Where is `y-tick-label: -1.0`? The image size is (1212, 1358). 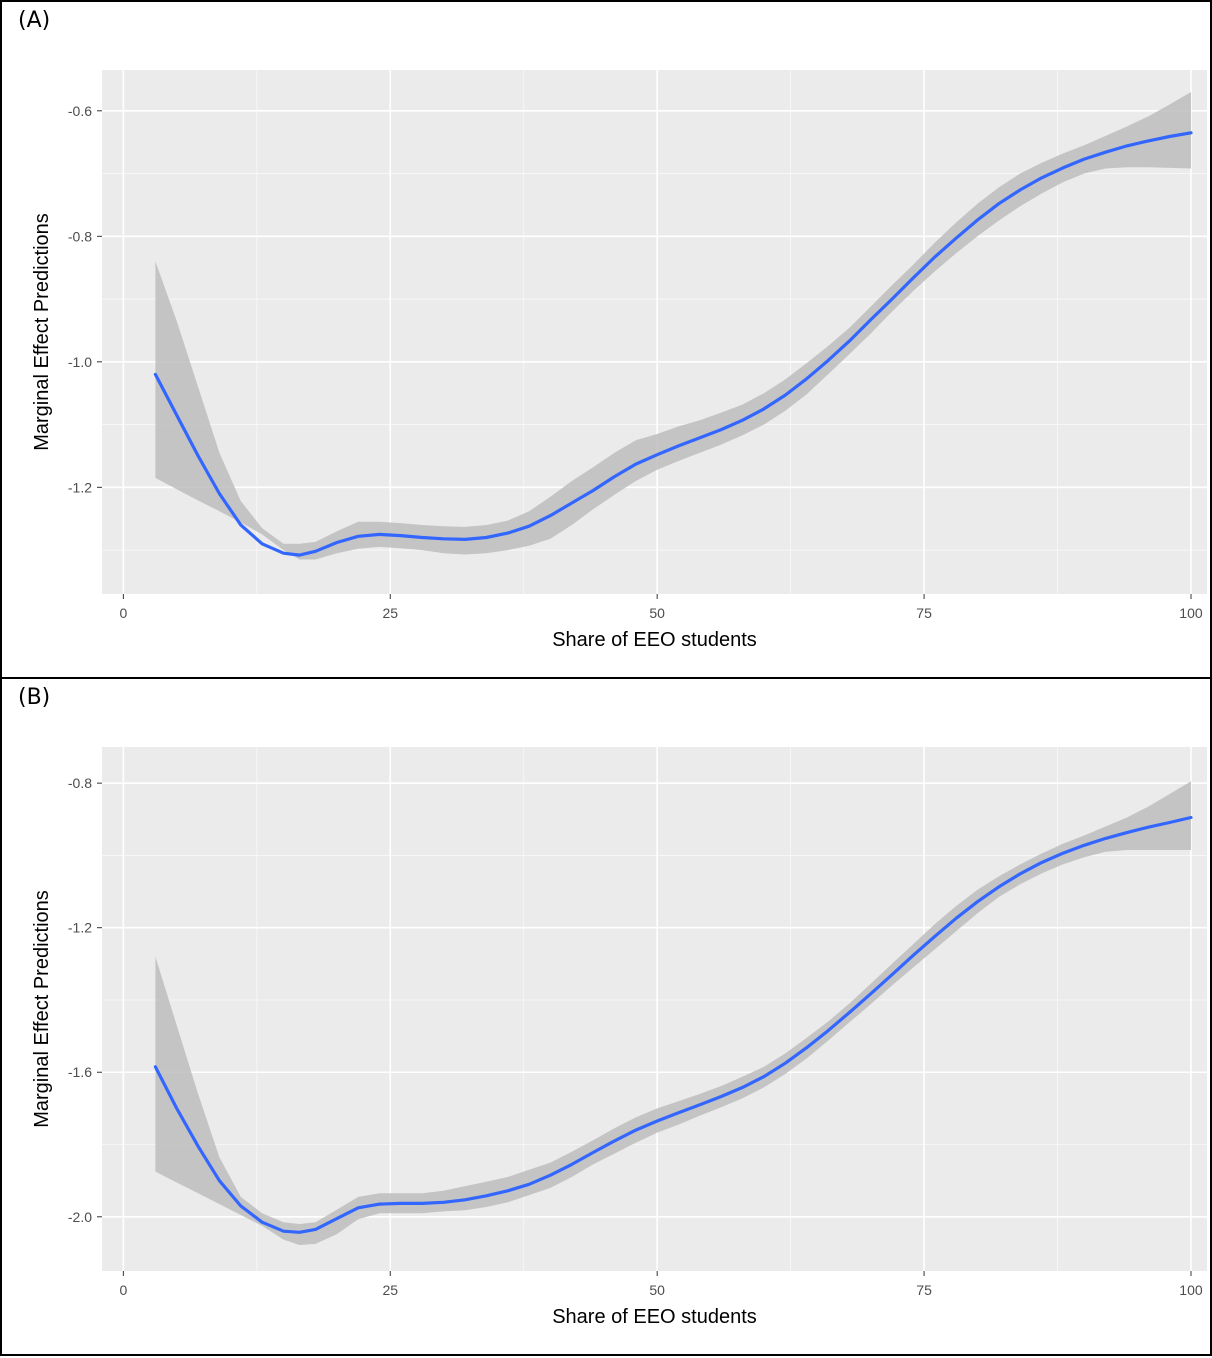 y-tick-label: -1.0 is located at coordinates (80, 362).